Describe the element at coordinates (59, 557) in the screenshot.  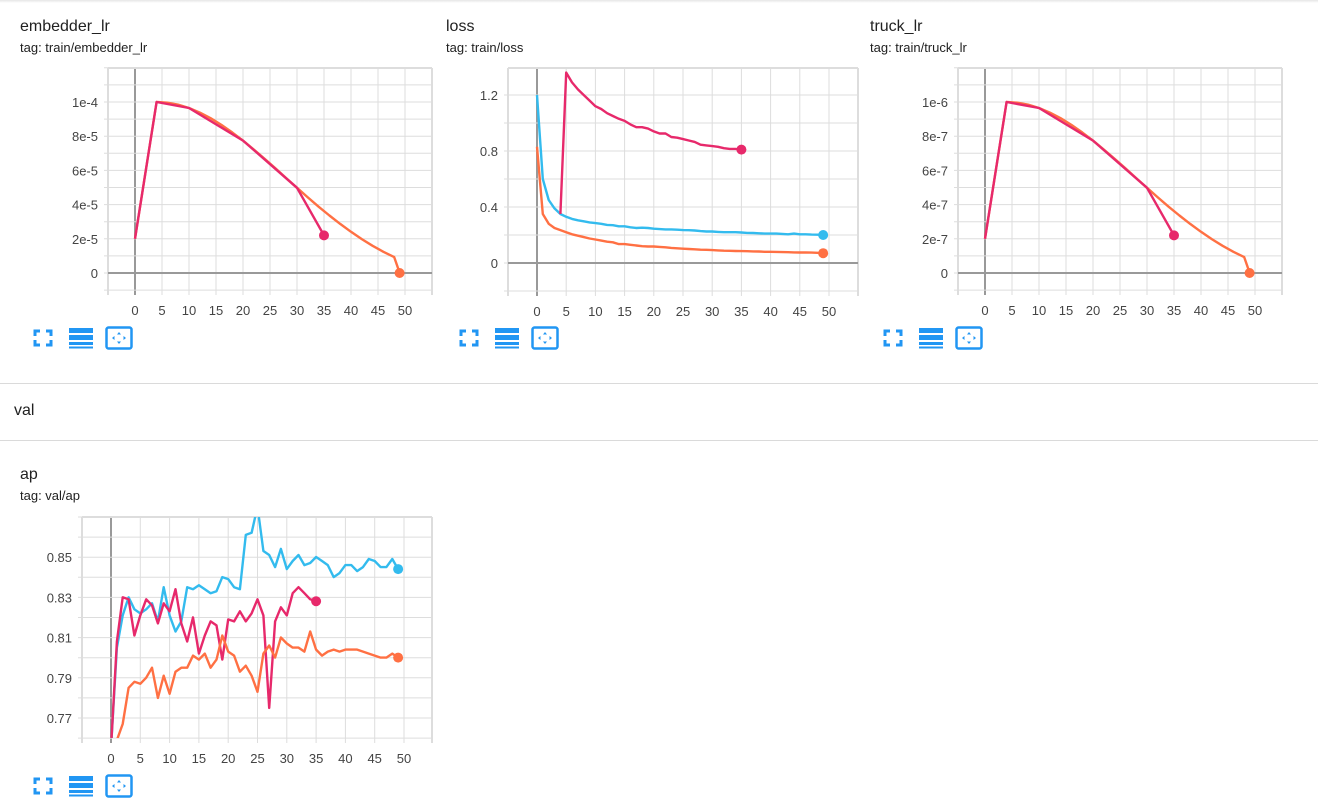
I see `y-tick-label: 0.85` at that location.